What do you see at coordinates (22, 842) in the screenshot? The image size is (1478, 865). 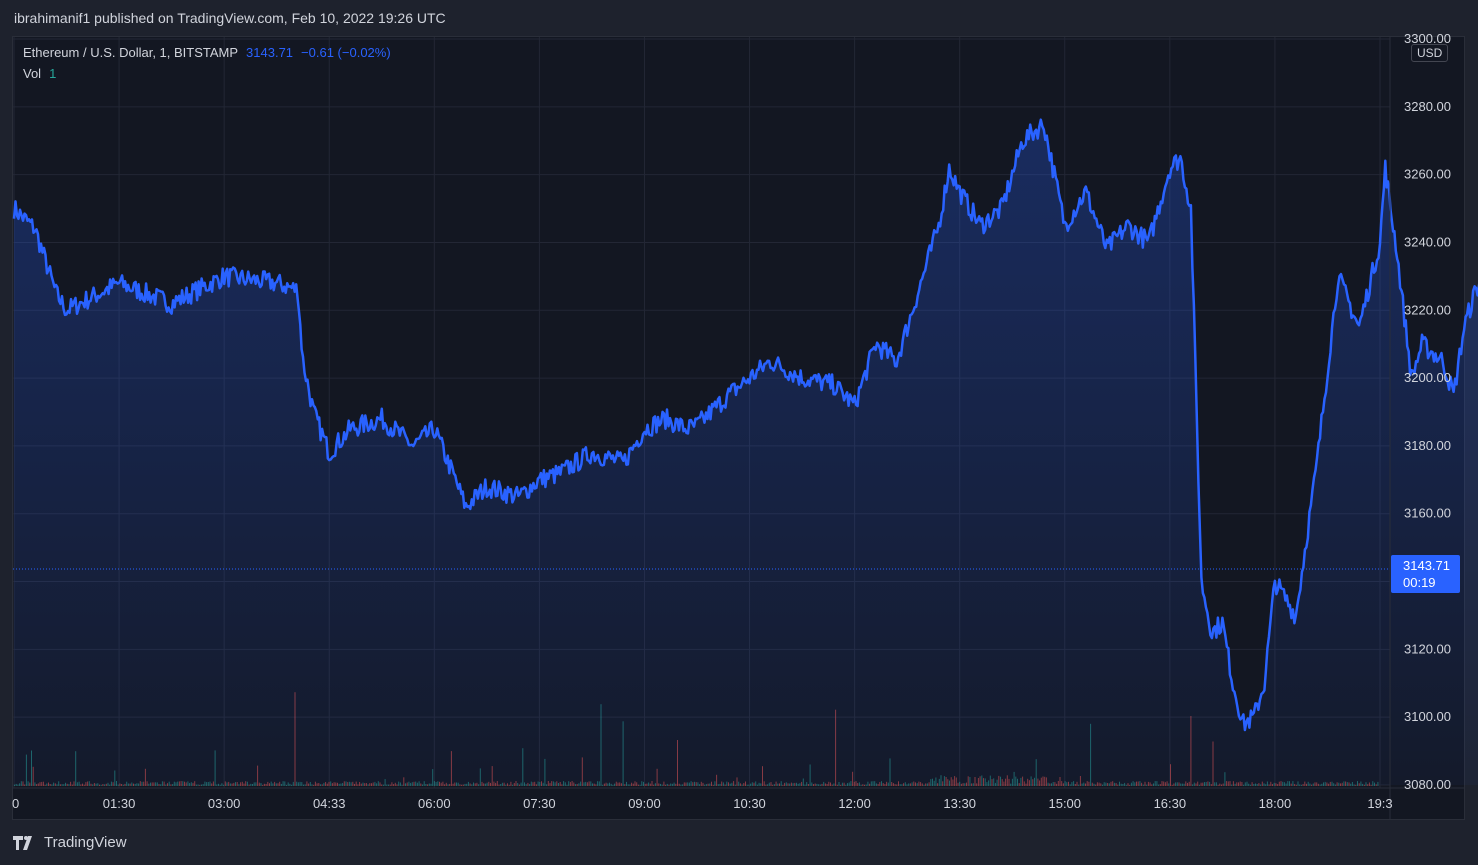 I see `tradingview-logo-icon` at bounding box center [22, 842].